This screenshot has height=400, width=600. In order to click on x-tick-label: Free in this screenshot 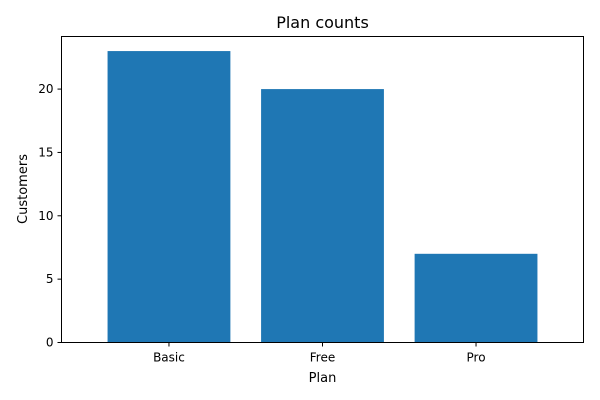, I will do `click(322, 358)`.